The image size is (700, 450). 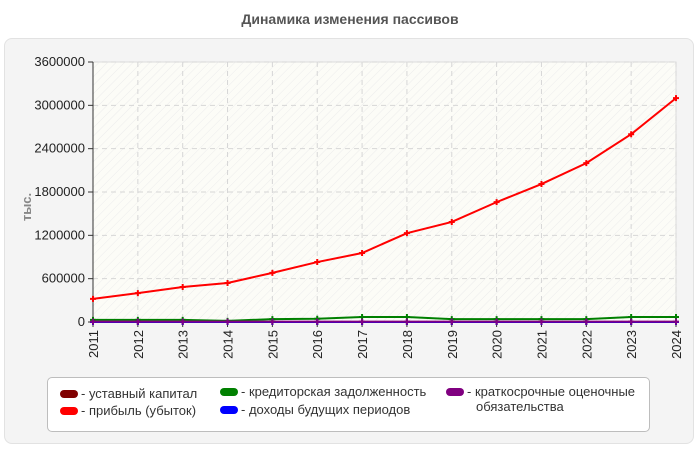 What do you see at coordinates (93, 344) in the screenshot?
I see `x-tick-label: 2011` at bounding box center [93, 344].